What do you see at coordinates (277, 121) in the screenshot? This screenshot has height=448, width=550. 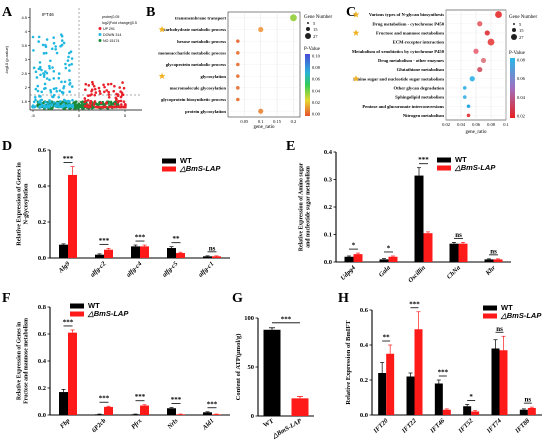 I see `bubble-x-tick: 0.15` at bounding box center [277, 121].